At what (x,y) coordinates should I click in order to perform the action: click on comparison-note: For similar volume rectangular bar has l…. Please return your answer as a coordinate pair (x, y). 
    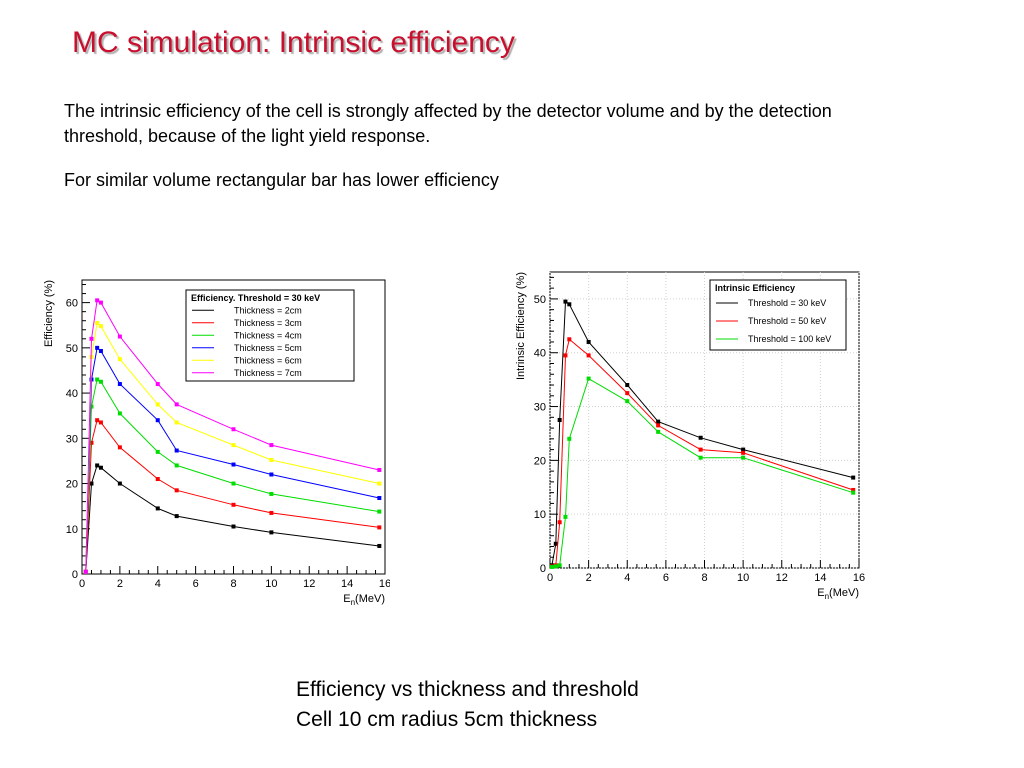
    Looking at the image, I should click on (281, 180).